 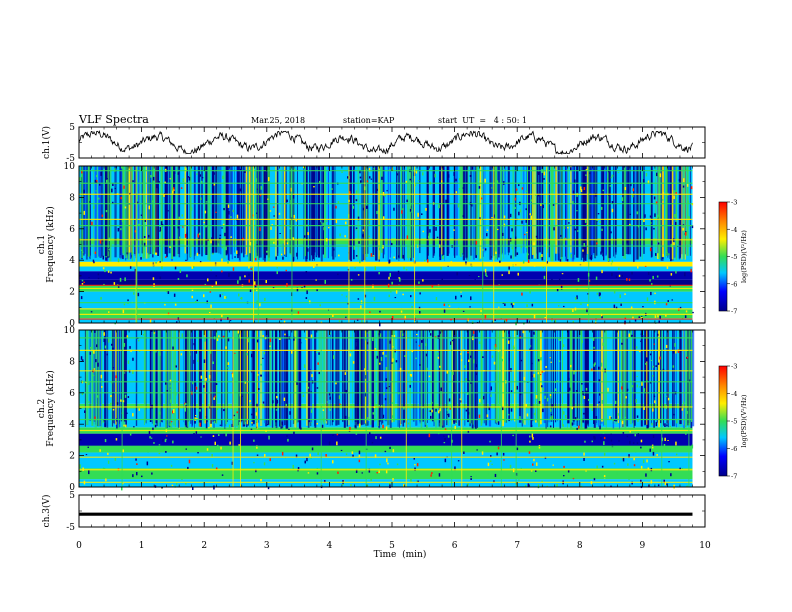 What do you see at coordinates (734, 257) in the screenshot?
I see `colorbar-tick-label: -5` at bounding box center [734, 257].